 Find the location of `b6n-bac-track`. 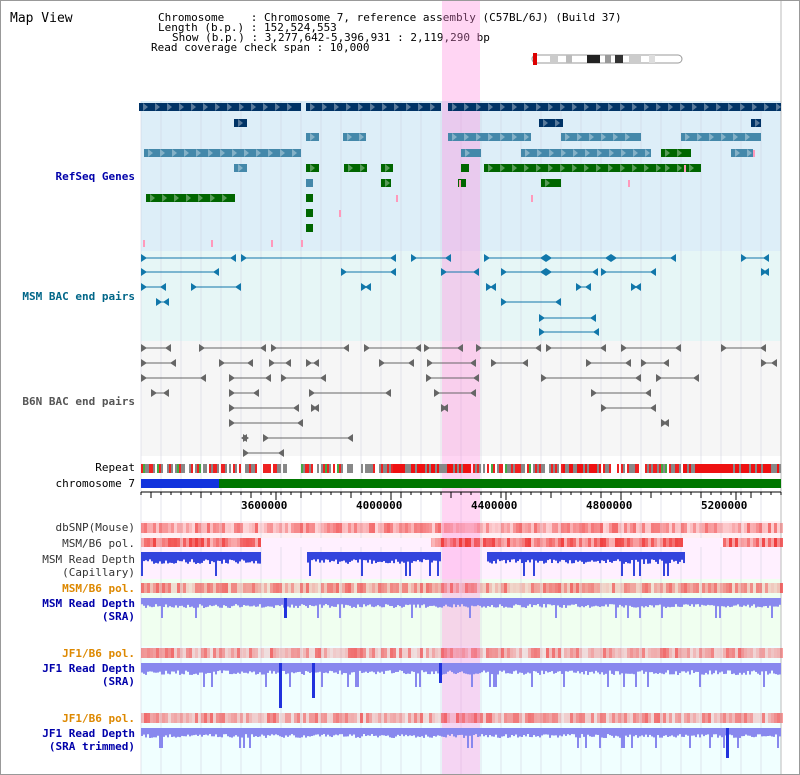

b6n-bac-track is located at coordinates (459, 400).